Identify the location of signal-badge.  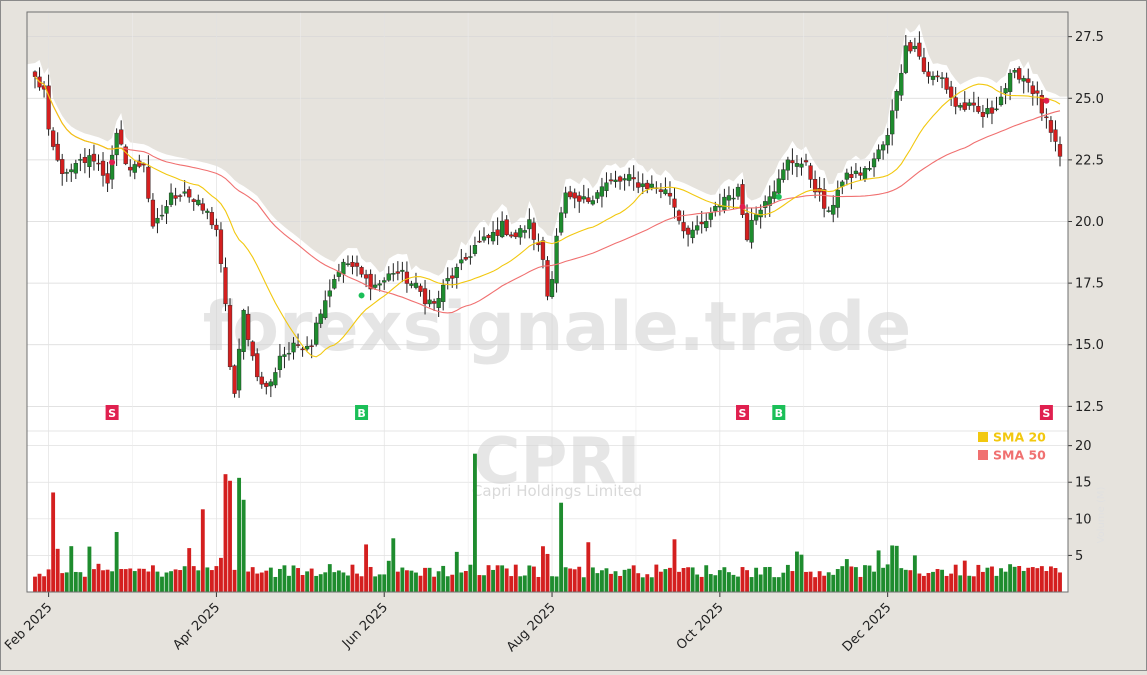
(779, 412).